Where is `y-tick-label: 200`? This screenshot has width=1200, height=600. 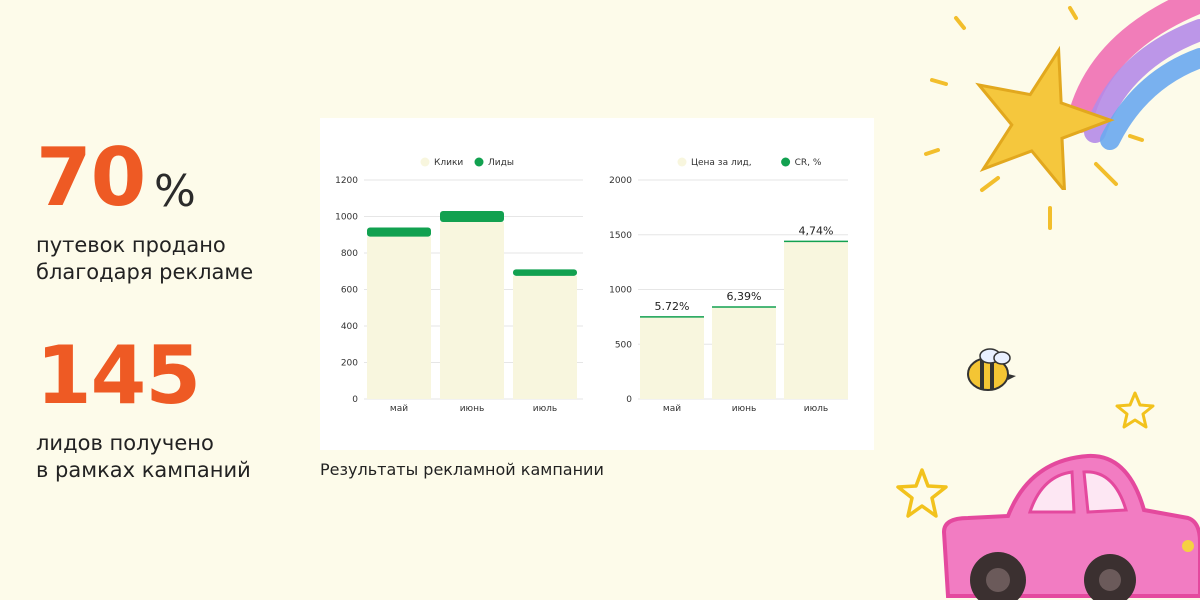 y-tick-label: 200 is located at coordinates (349, 364).